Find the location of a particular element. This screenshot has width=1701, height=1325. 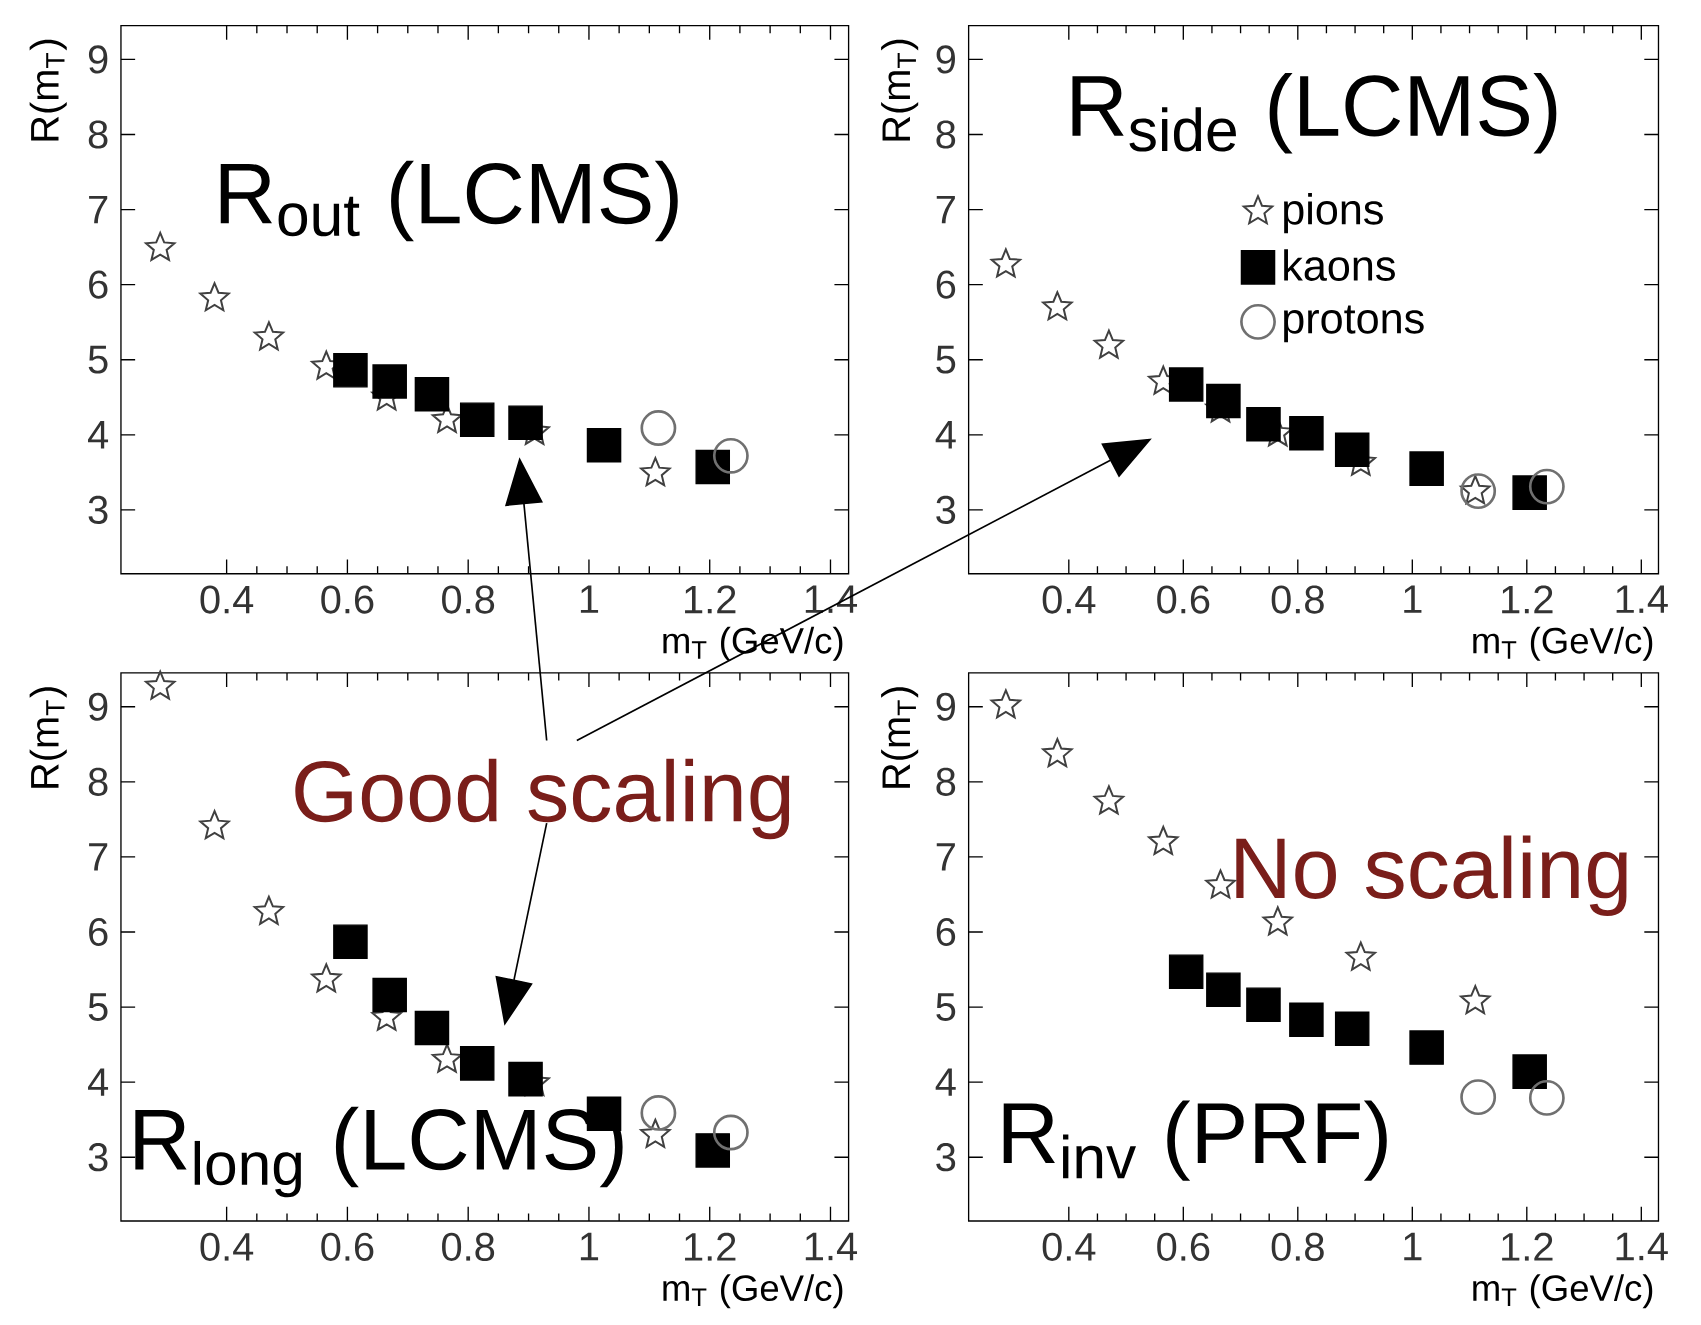

text: R$_{long}$ (LCMS) is located at coordinates (379, 1152).